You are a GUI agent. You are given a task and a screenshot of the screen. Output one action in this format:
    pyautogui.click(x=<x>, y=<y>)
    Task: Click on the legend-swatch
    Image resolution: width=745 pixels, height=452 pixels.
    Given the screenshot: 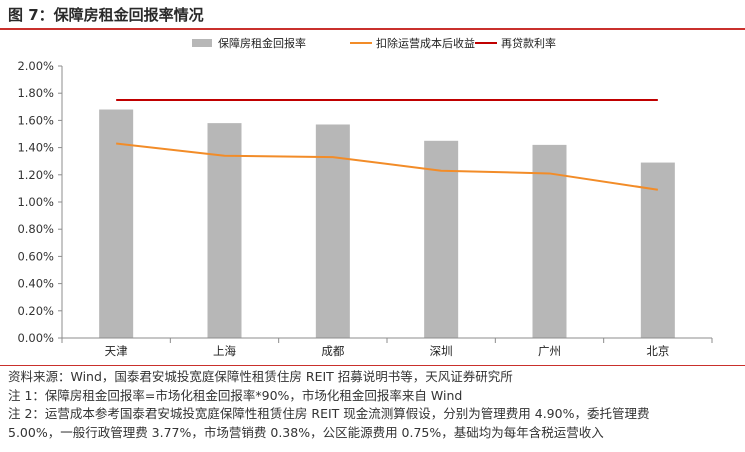 What is the action you would take?
    pyautogui.click(x=202, y=43)
    